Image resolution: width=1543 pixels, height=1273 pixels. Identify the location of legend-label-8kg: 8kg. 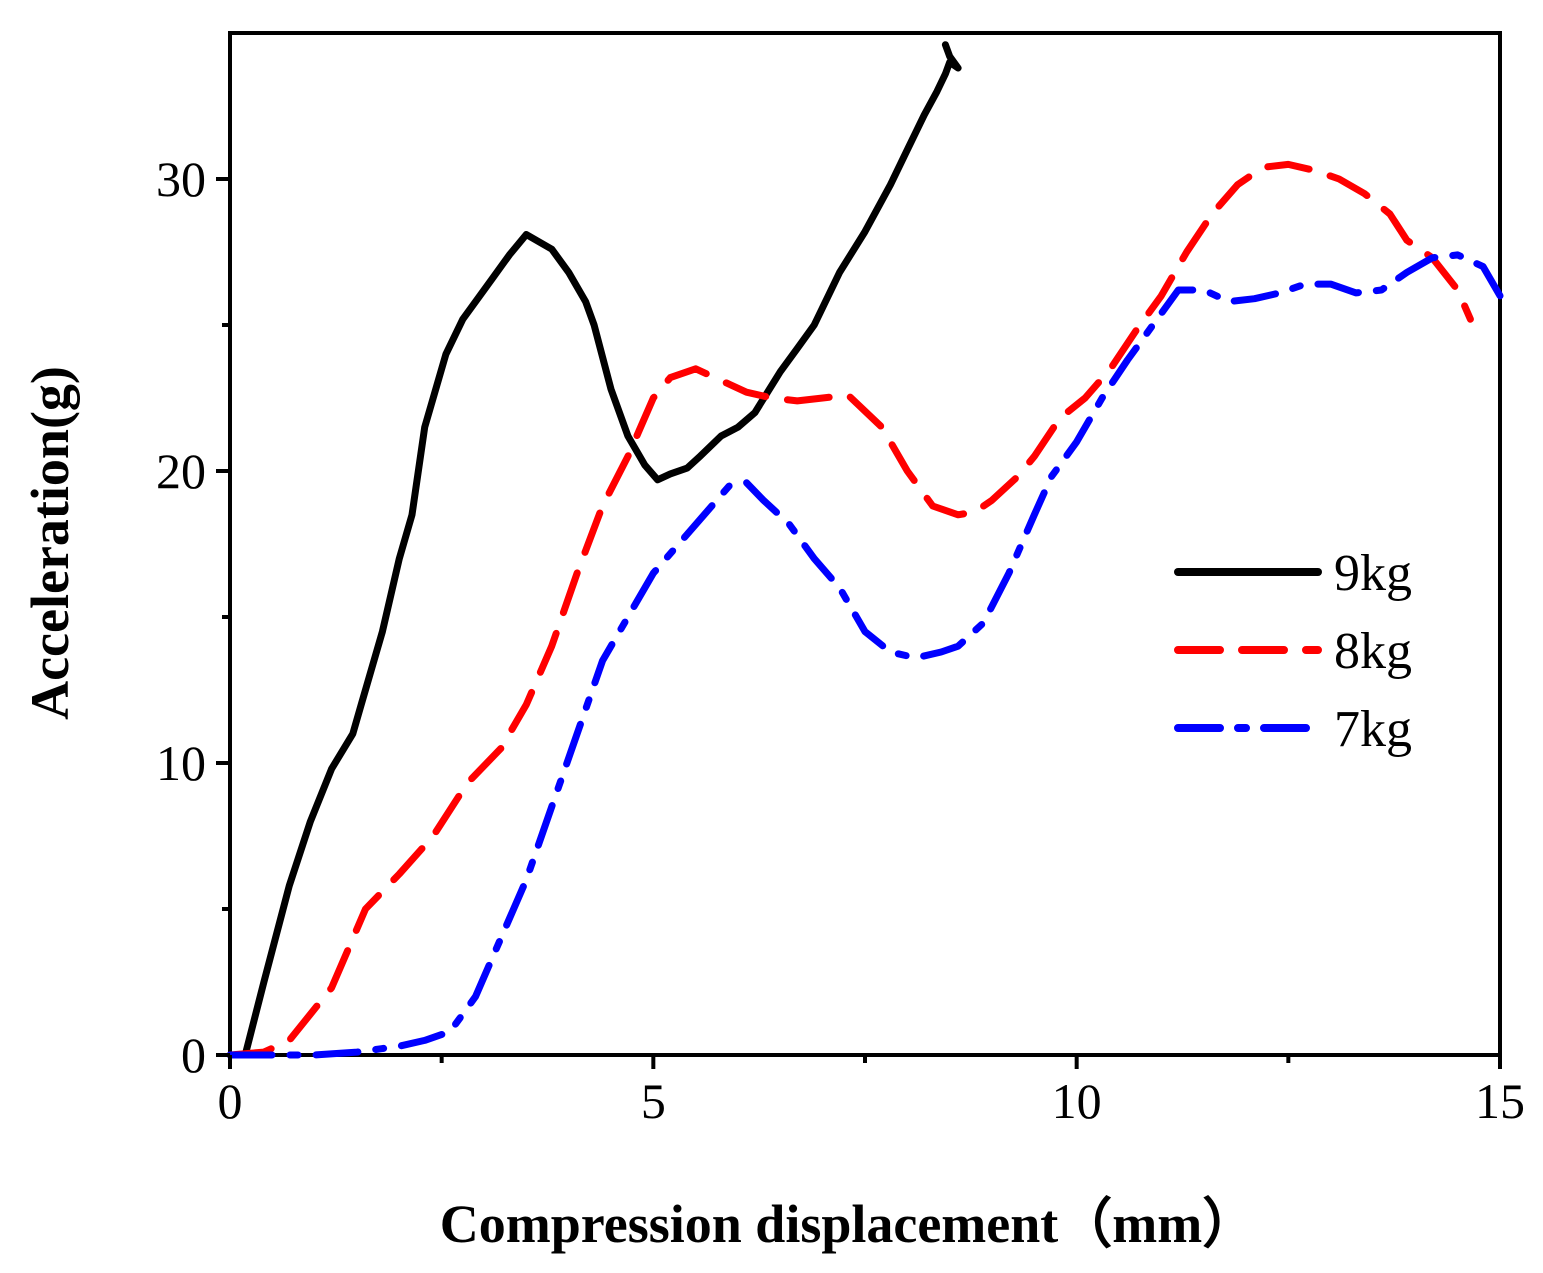
(1373, 651).